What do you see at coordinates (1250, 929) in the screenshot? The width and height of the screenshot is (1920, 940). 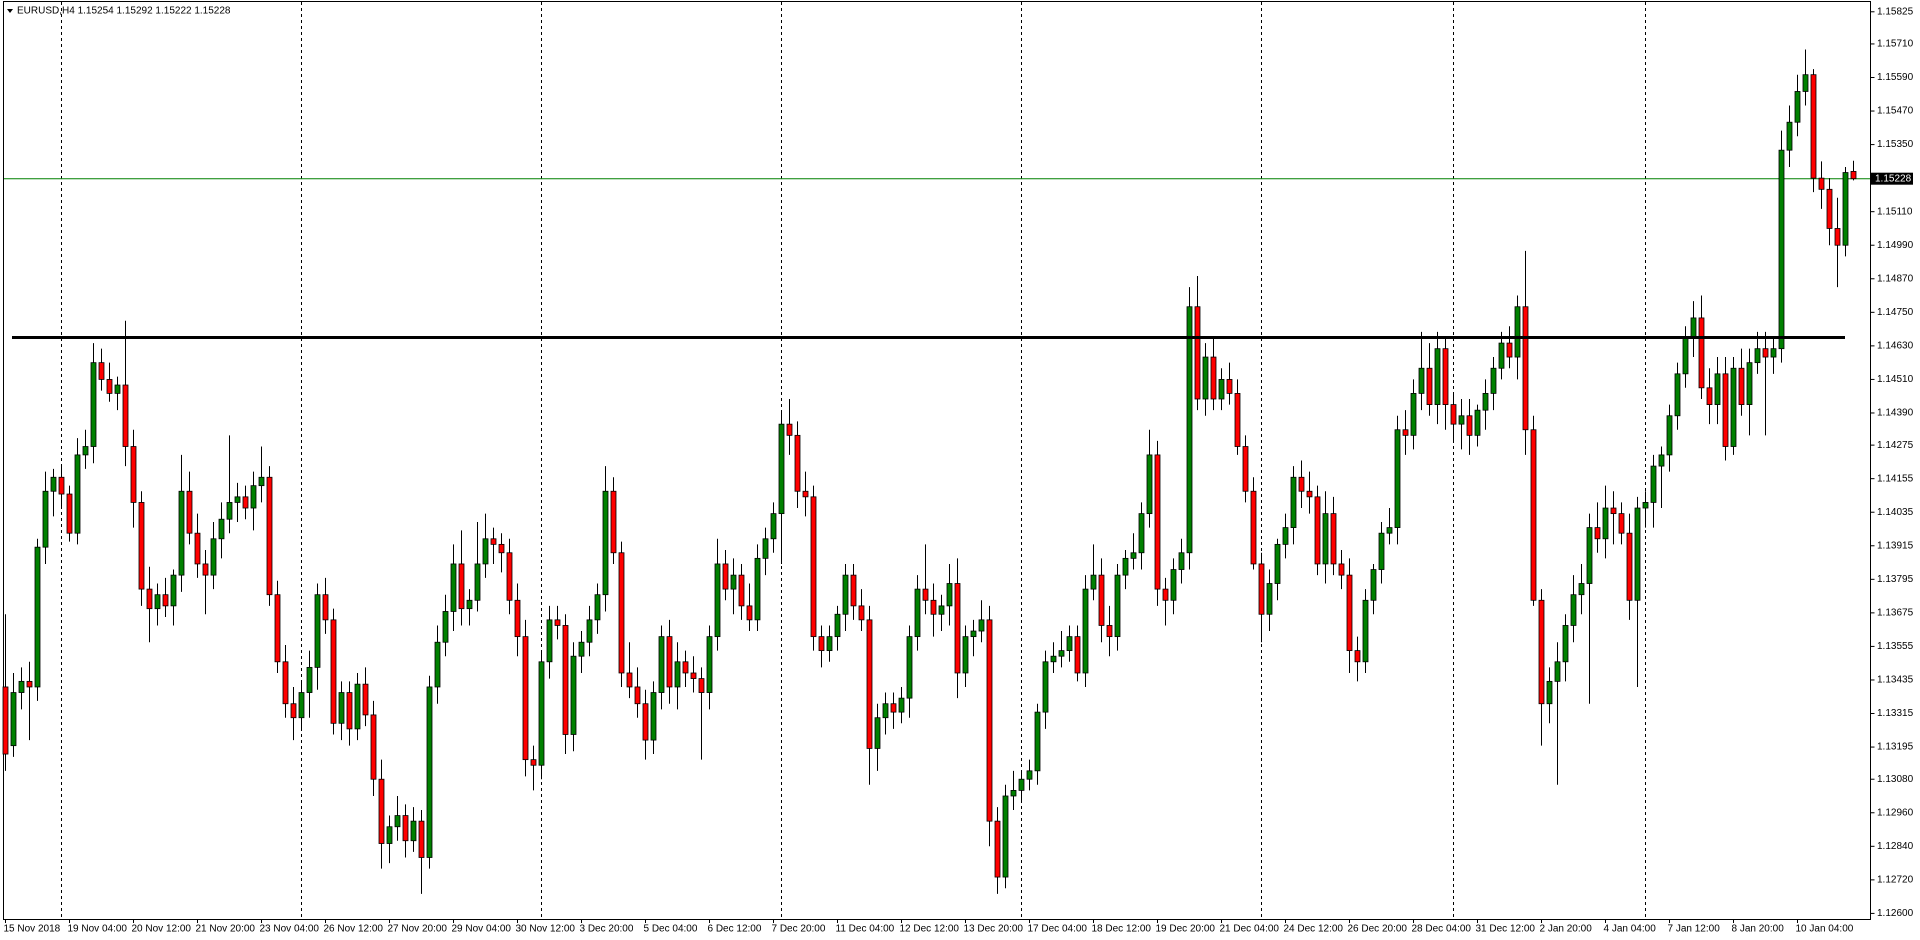 I see `x-tick-label: 21 Dec 04:00` at bounding box center [1250, 929].